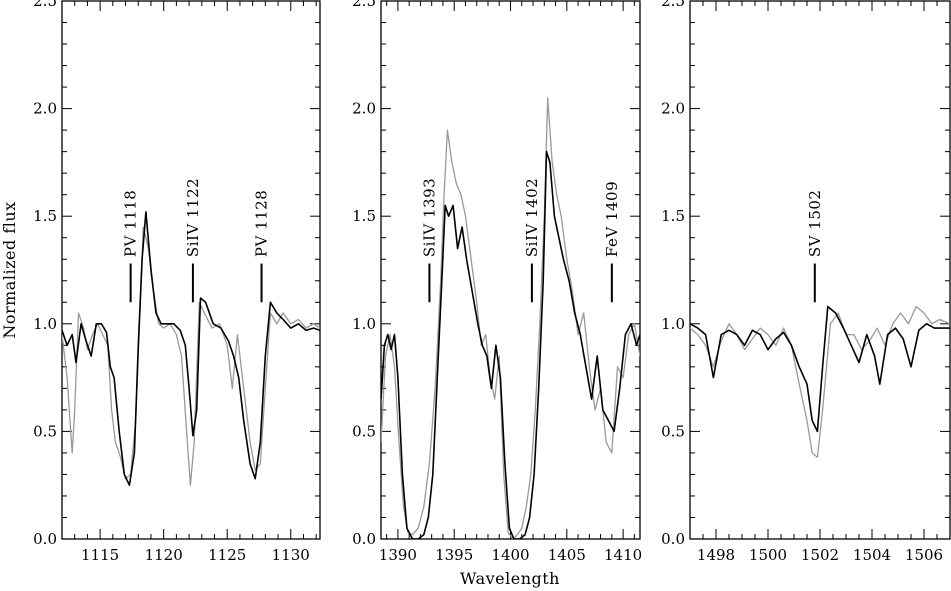 The height and width of the screenshot is (591, 951). What do you see at coordinates (291, 555) in the screenshot?
I see `x-tick-label: 1130` at bounding box center [291, 555].